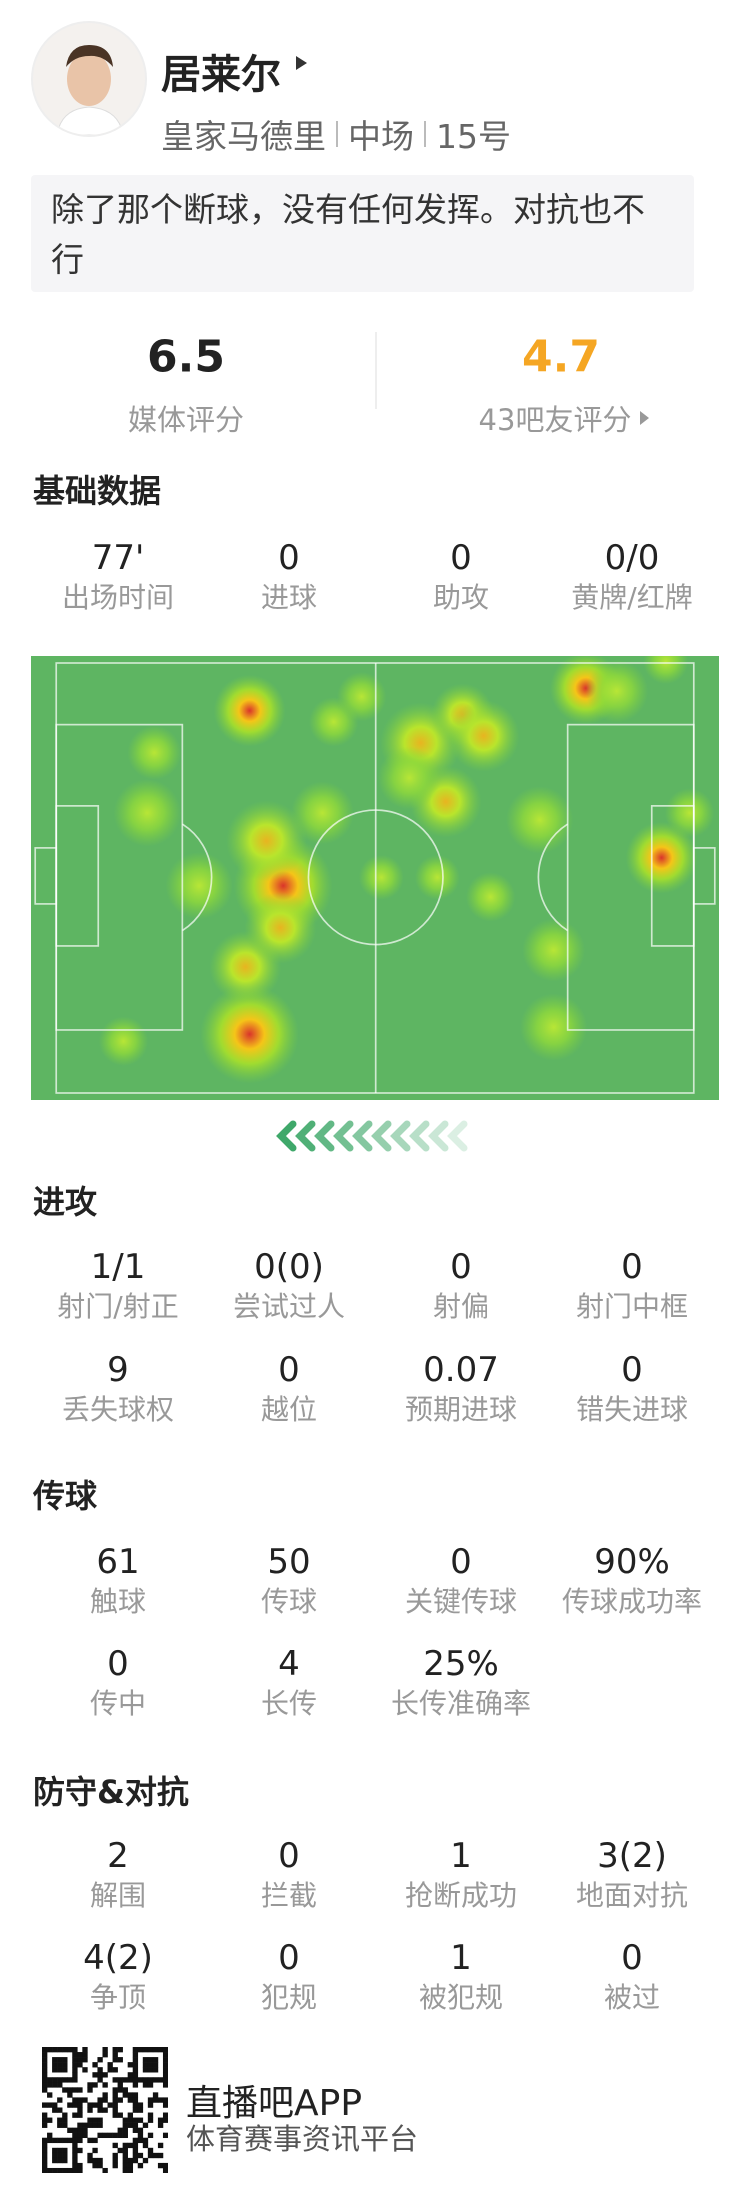 The image size is (750, 2194). I want to click on position: 中场, so click(381, 136).